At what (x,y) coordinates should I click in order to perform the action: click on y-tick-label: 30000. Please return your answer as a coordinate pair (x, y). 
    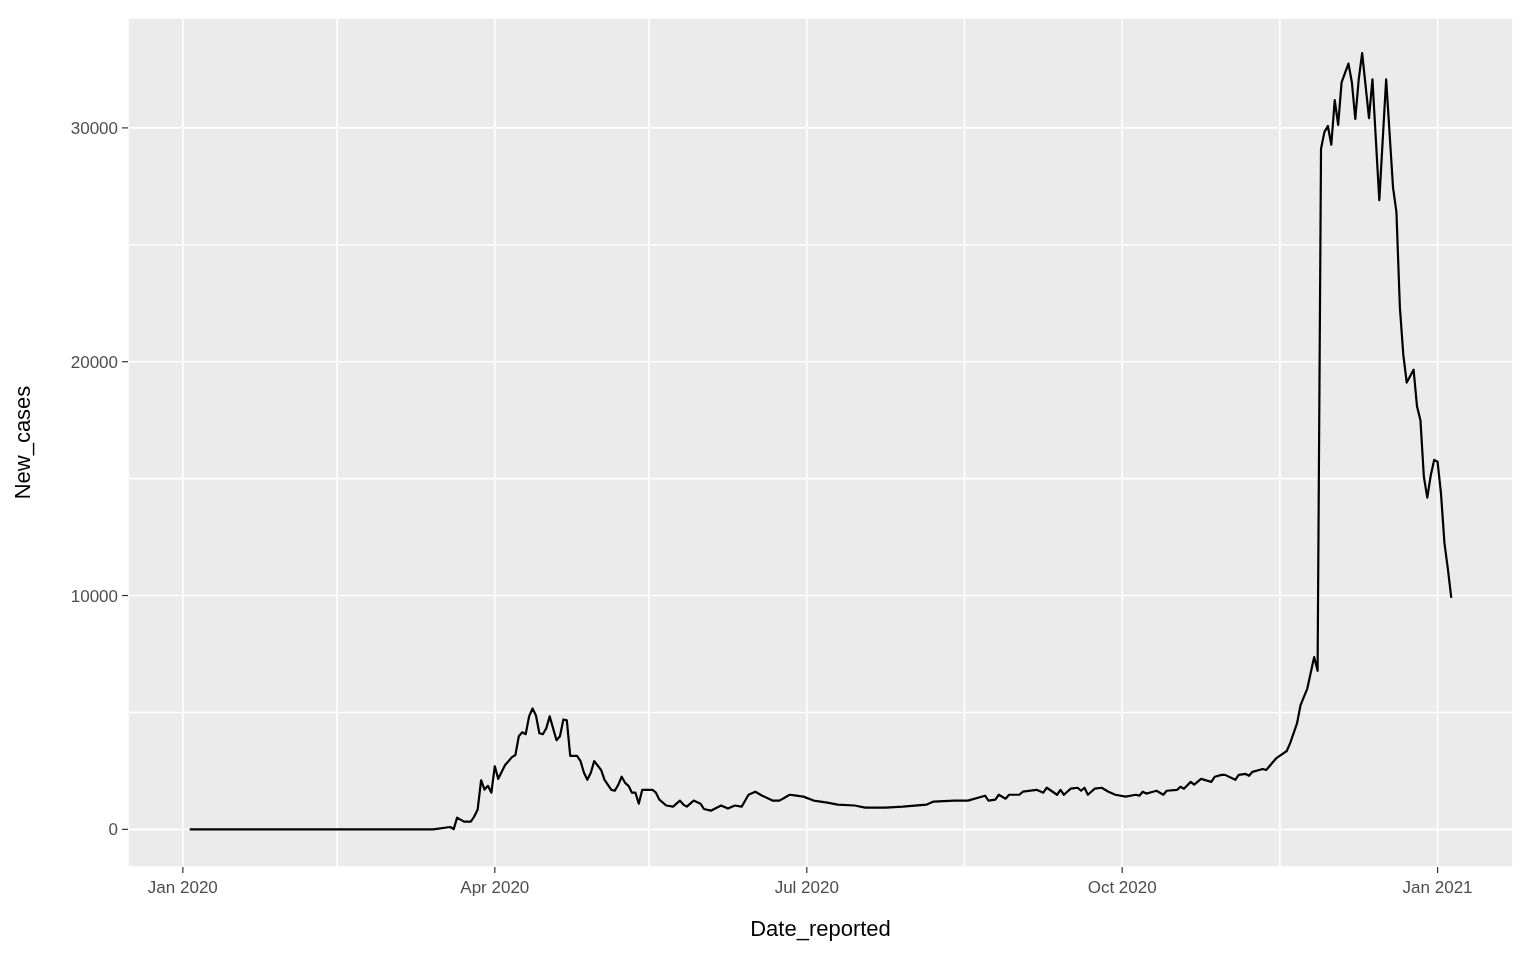
    Looking at the image, I should click on (94, 128).